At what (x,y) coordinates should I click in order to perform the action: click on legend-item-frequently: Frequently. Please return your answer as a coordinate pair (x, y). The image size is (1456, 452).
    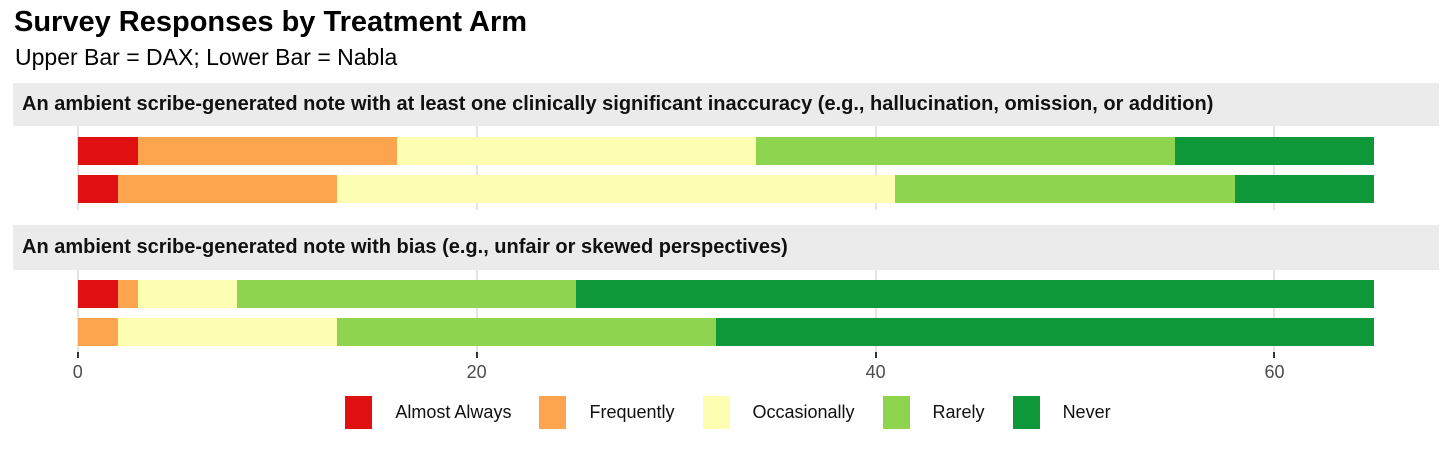
    Looking at the image, I should click on (607, 412).